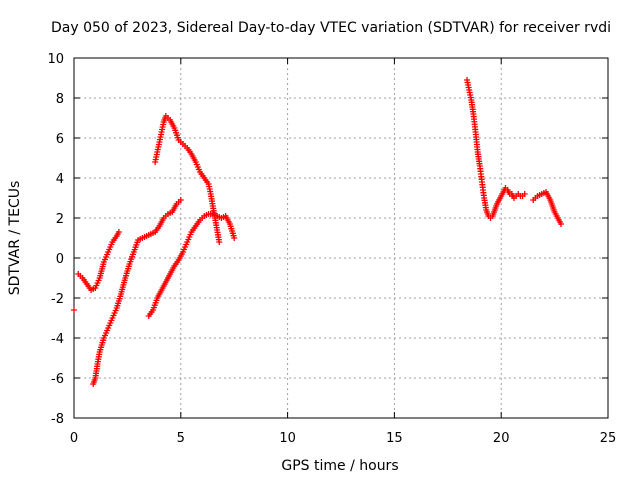 The height and width of the screenshot is (480, 640). I want to click on y-tick-label: -2, so click(57, 299).